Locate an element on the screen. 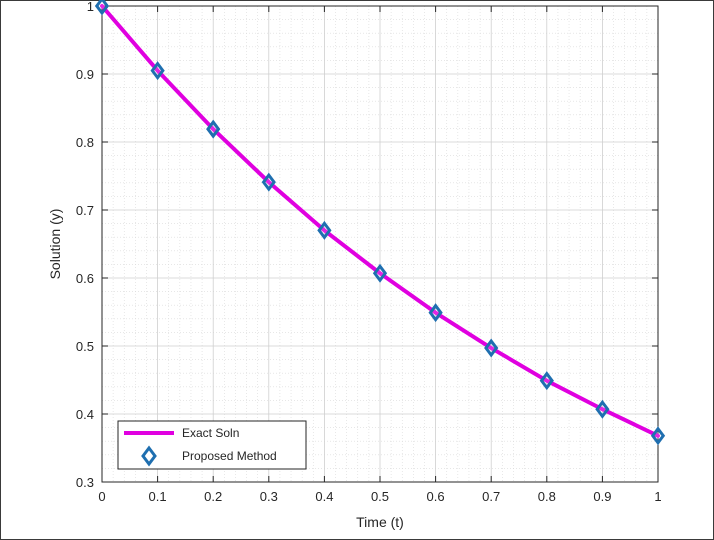 Image resolution: width=714 pixels, height=540 pixels. y-tick-label: 0.8 is located at coordinates (85, 142).